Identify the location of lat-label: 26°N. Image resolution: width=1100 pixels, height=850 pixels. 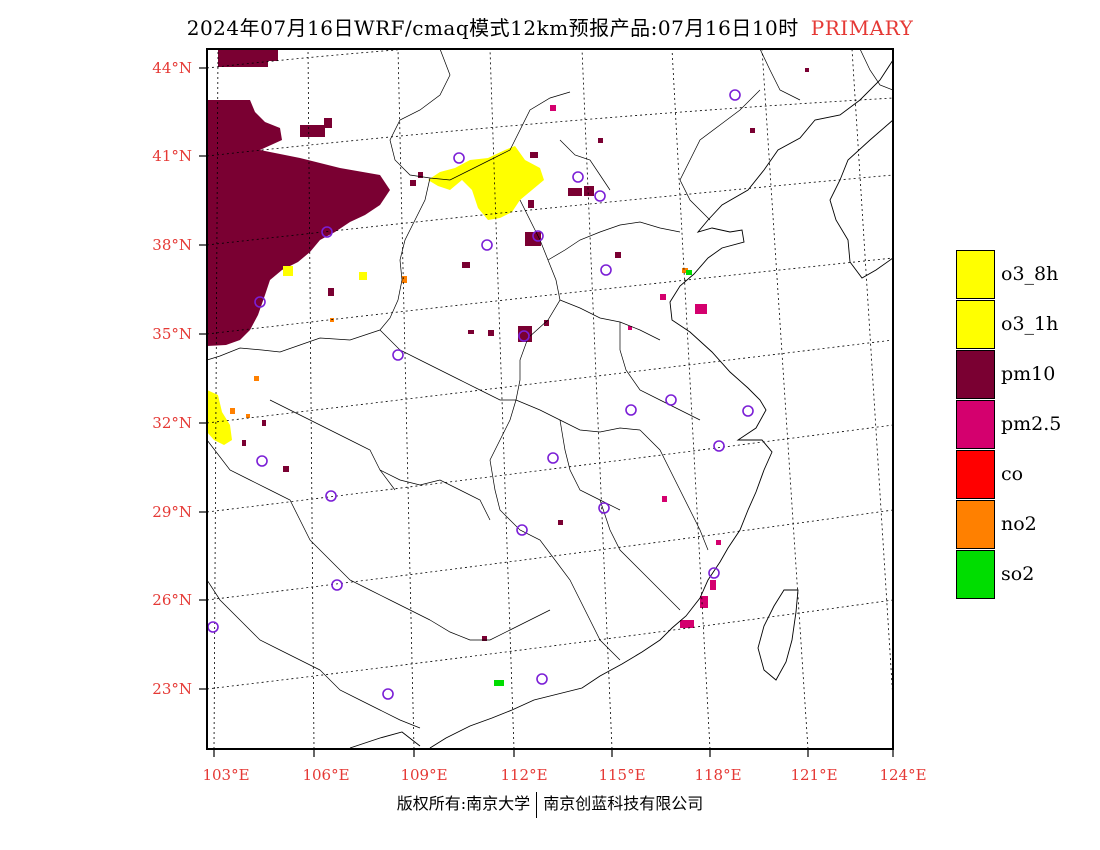
(172, 600).